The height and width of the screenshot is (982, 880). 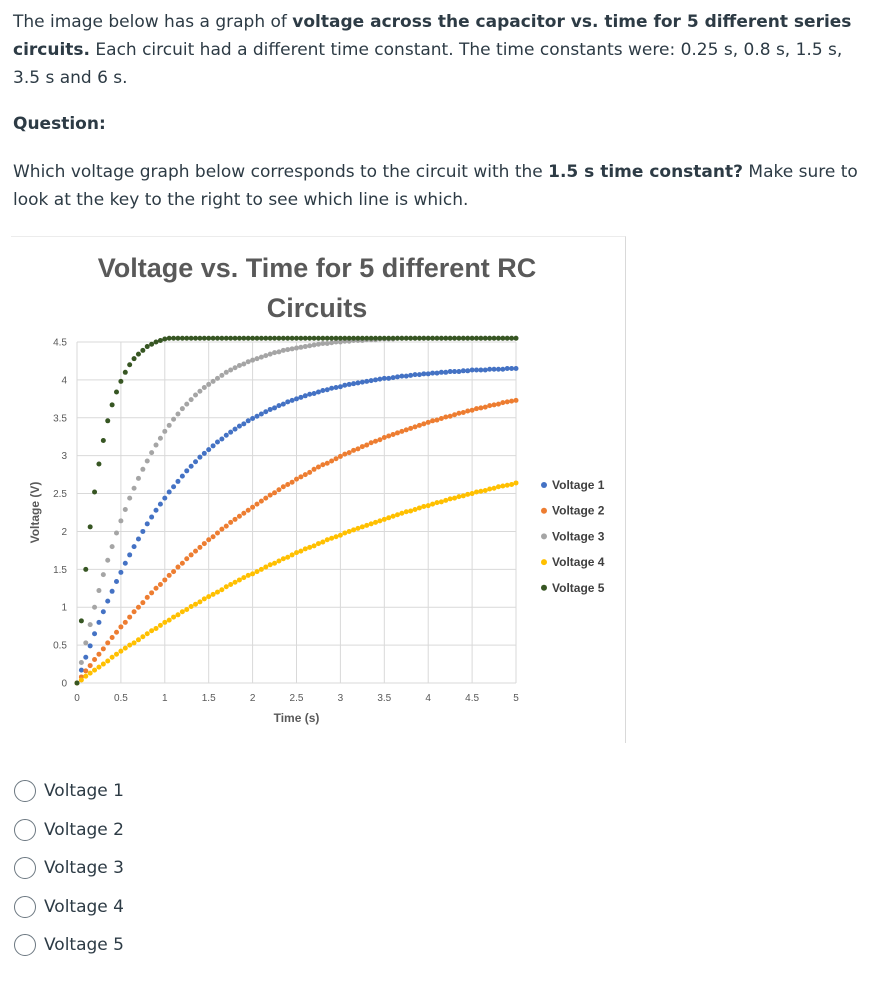 What do you see at coordinates (64, 532) in the screenshot?
I see `y-tick-label: 2` at bounding box center [64, 532].